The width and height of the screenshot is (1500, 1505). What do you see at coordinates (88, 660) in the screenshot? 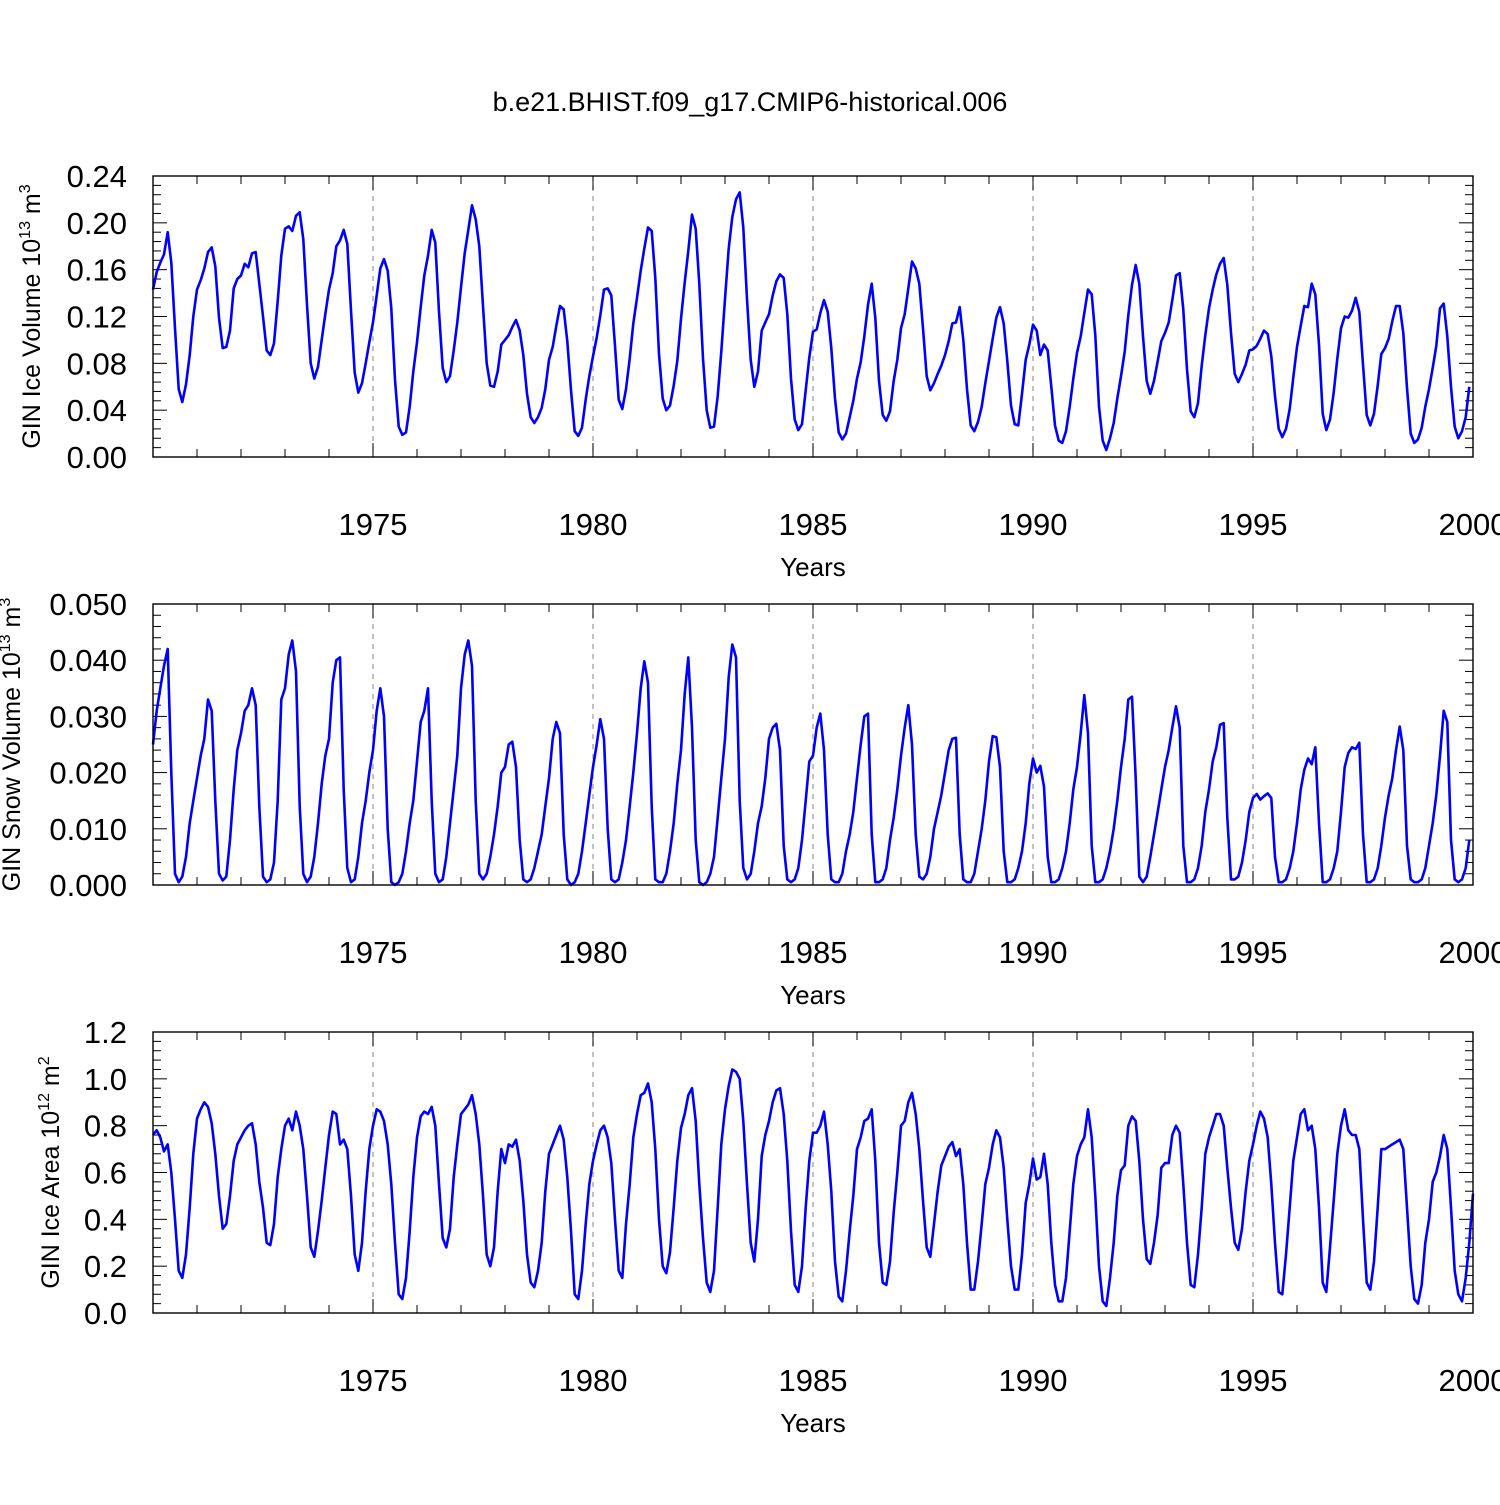
I see `y-tick-label: 0.040` at bounding box center [88, 660].